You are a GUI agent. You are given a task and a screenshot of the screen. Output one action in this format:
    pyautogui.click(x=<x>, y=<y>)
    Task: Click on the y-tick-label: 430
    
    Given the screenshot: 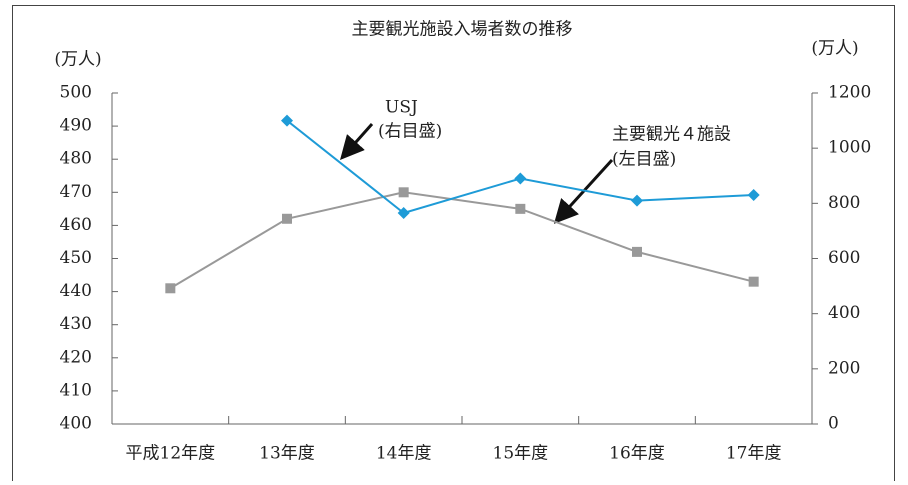 What is the action you would take?
    pyautogui.click(x=76, y=324)
    